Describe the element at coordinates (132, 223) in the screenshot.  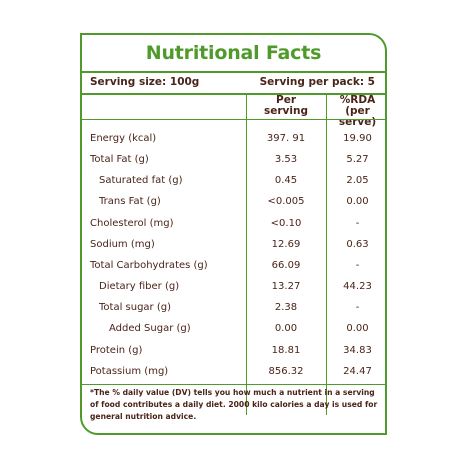
I see `nutrient-name: Cholesterol (mg)` at that location.